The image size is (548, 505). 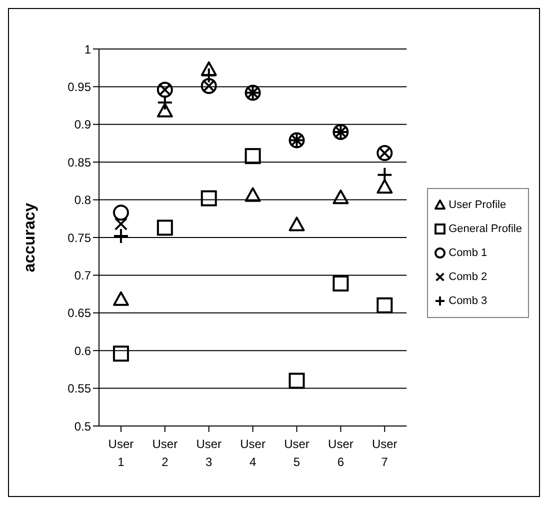 What do you see at coordinates (209, 453) in the screenshot?
I see `x-tick-label: User 3` at bounding box center [209, 453].